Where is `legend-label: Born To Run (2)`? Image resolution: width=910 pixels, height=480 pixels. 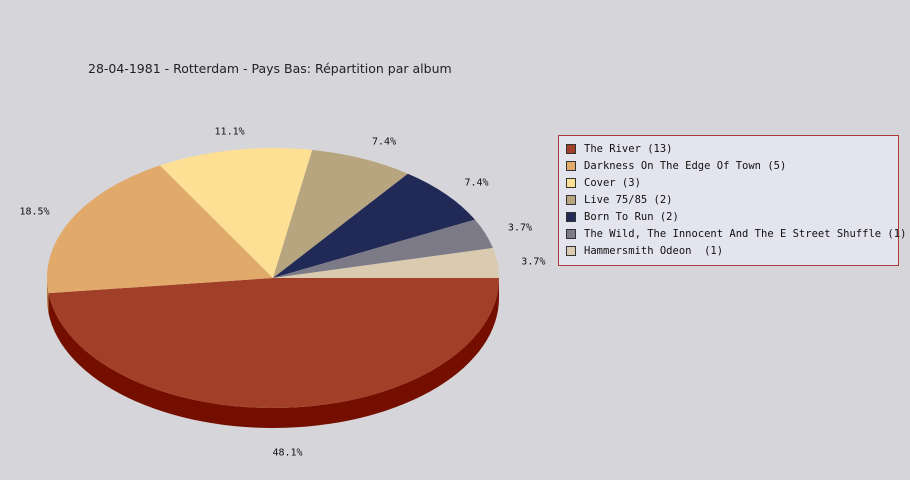
legend-label: Born To Run (2) is located at coordinates (631, 217).